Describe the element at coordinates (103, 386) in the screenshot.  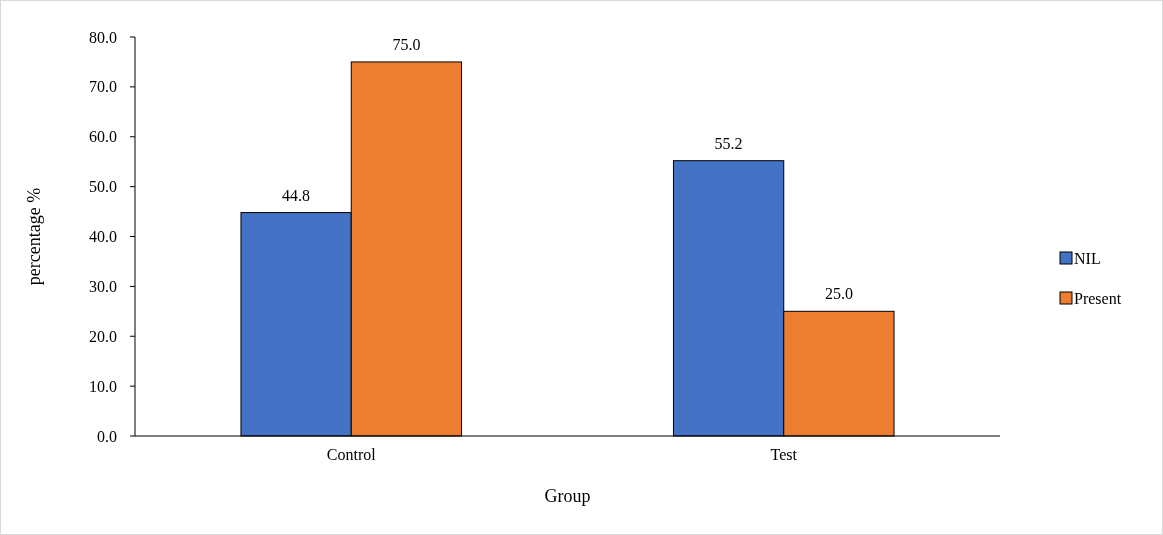
I see `y-tick-label: 10.0` at that location.